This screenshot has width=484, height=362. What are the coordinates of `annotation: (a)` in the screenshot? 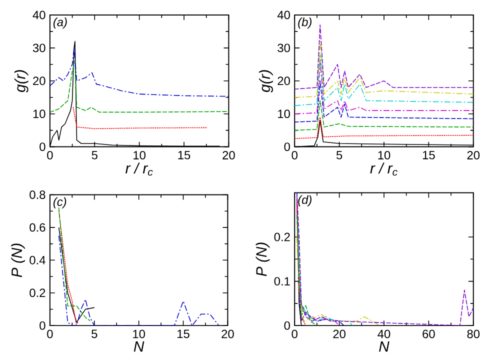 It's located at (60, 23).